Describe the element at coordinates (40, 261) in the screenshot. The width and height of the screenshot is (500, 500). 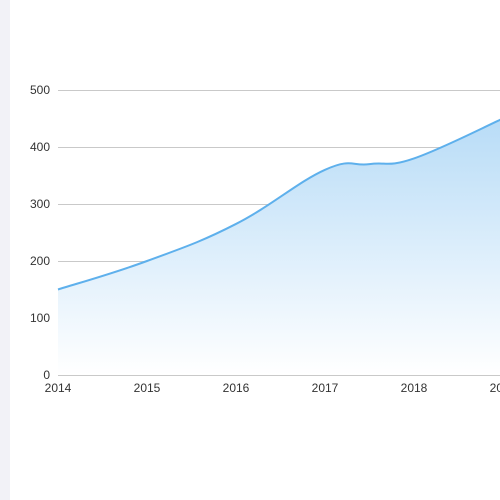
I see `y-tick-label: 200` at that location.